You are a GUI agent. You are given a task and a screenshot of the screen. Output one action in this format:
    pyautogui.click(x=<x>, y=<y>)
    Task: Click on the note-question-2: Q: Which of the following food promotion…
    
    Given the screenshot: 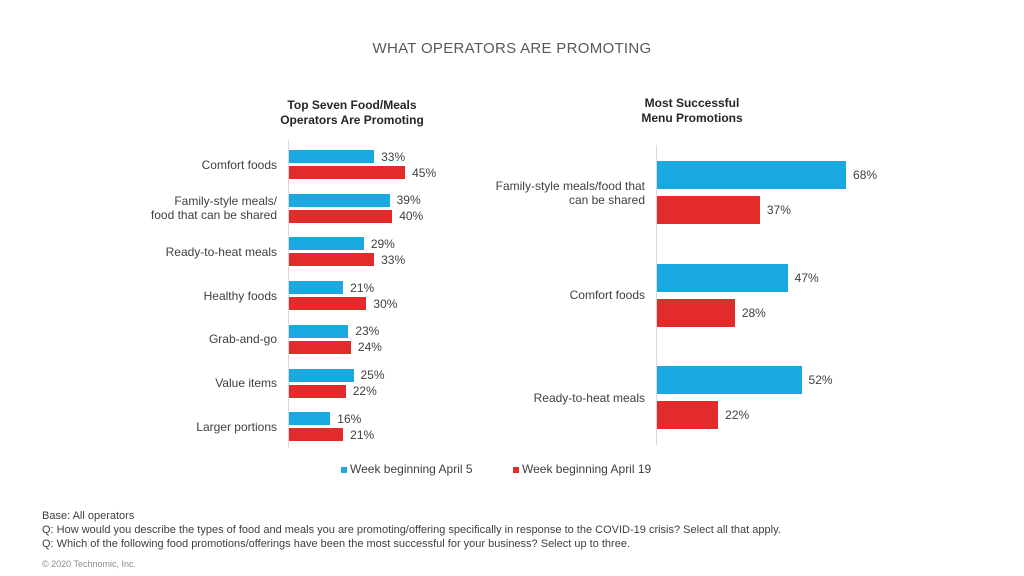 What is the action you would take?
    pyautogui.click(x=336, y=544)
    